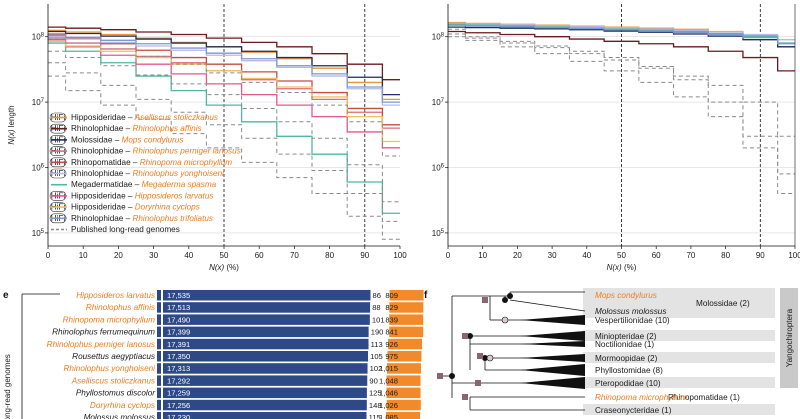 Image resolution: width=800 pixels, height=419 pixels. I want to click on y-axis-label: N(x) length, so click(11, 124).